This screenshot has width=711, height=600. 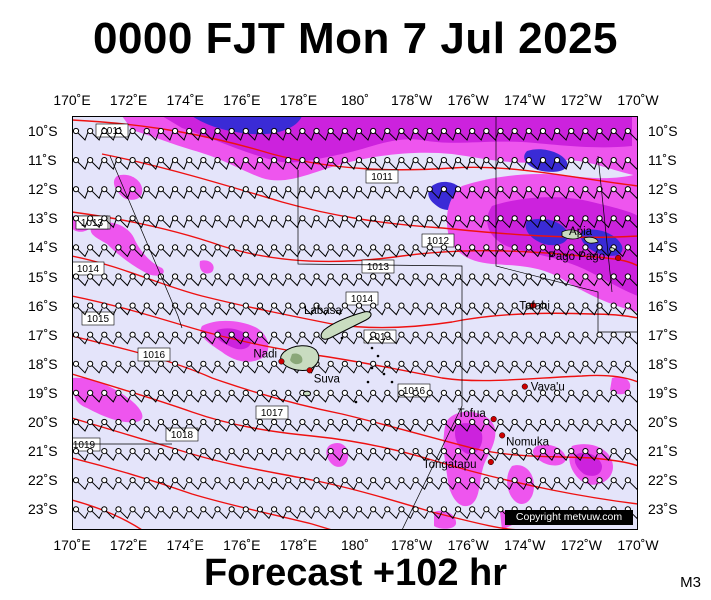 What do you see at coordinates (618, 257) in the screenshot?
I see `place-marker` at bounding box center [618, 257].